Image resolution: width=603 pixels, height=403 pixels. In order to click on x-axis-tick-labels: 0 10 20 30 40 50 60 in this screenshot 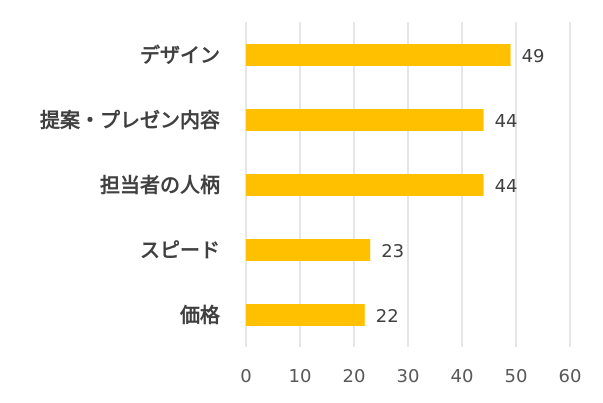, I will do `click(410, 376)`.